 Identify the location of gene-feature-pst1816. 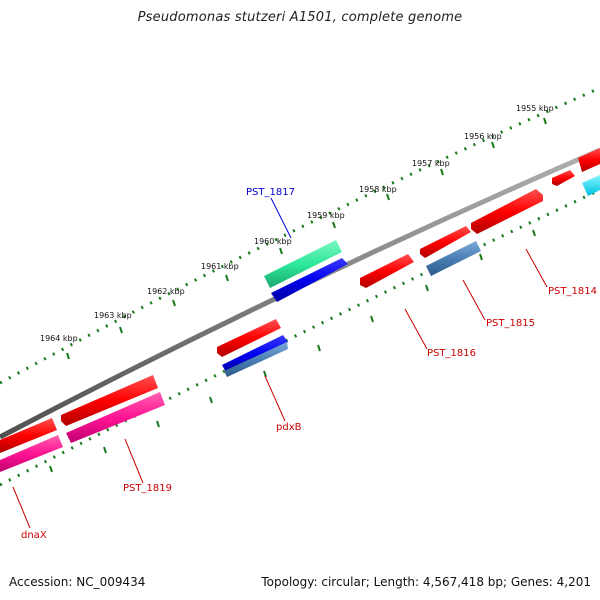
(387, 271).